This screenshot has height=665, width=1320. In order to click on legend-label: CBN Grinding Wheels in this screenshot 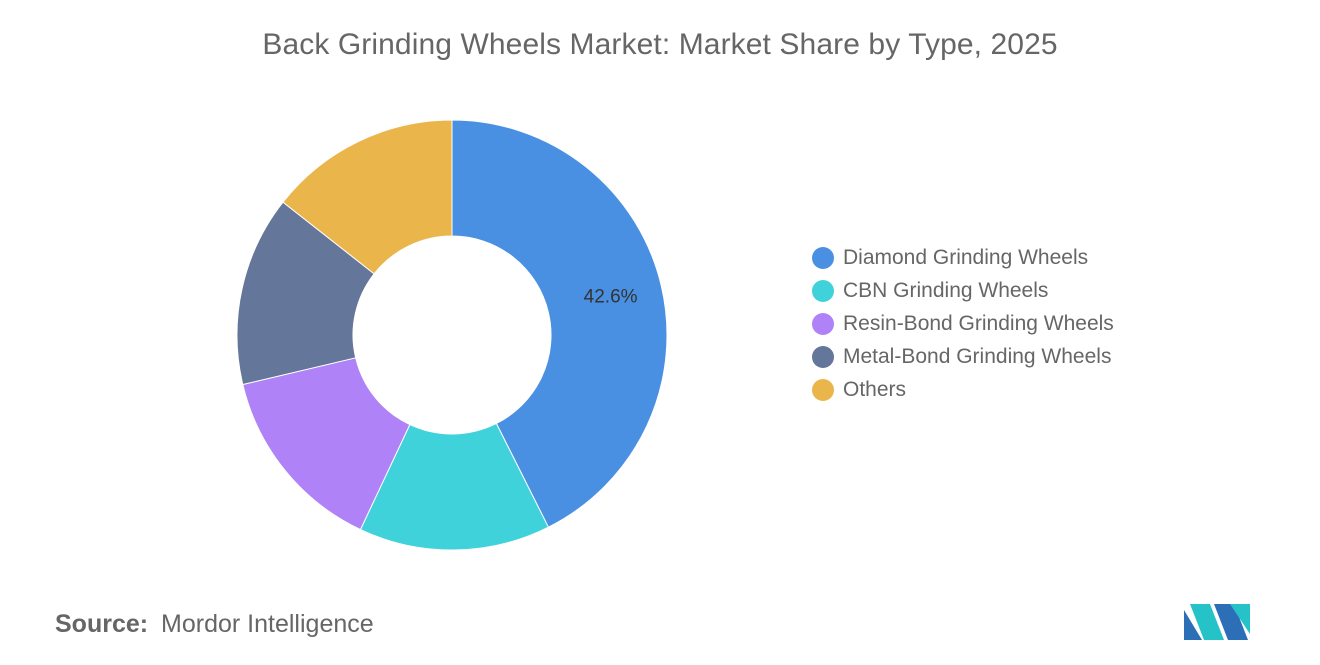, I will do `click(946, 291)`.